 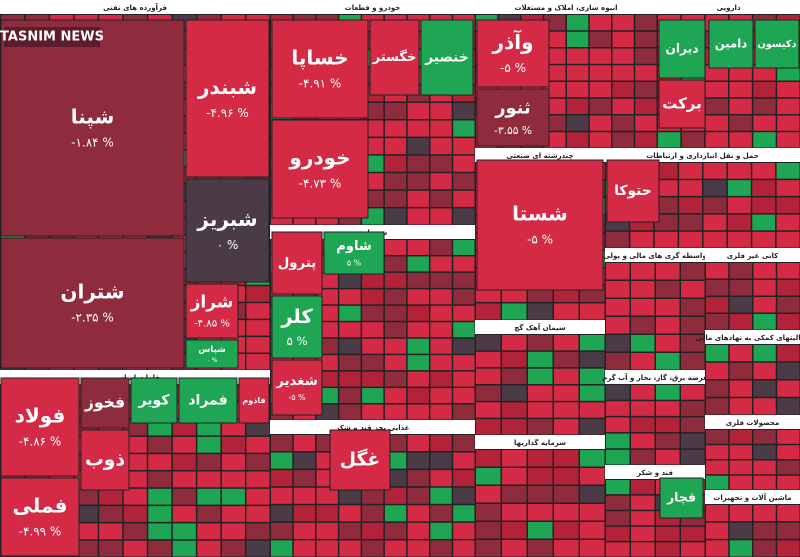 What do you see at coordinates (513, 130) in the screenshot?
I see `stock-change: -۳.۵۵ %` at bounding box center [513, 130].